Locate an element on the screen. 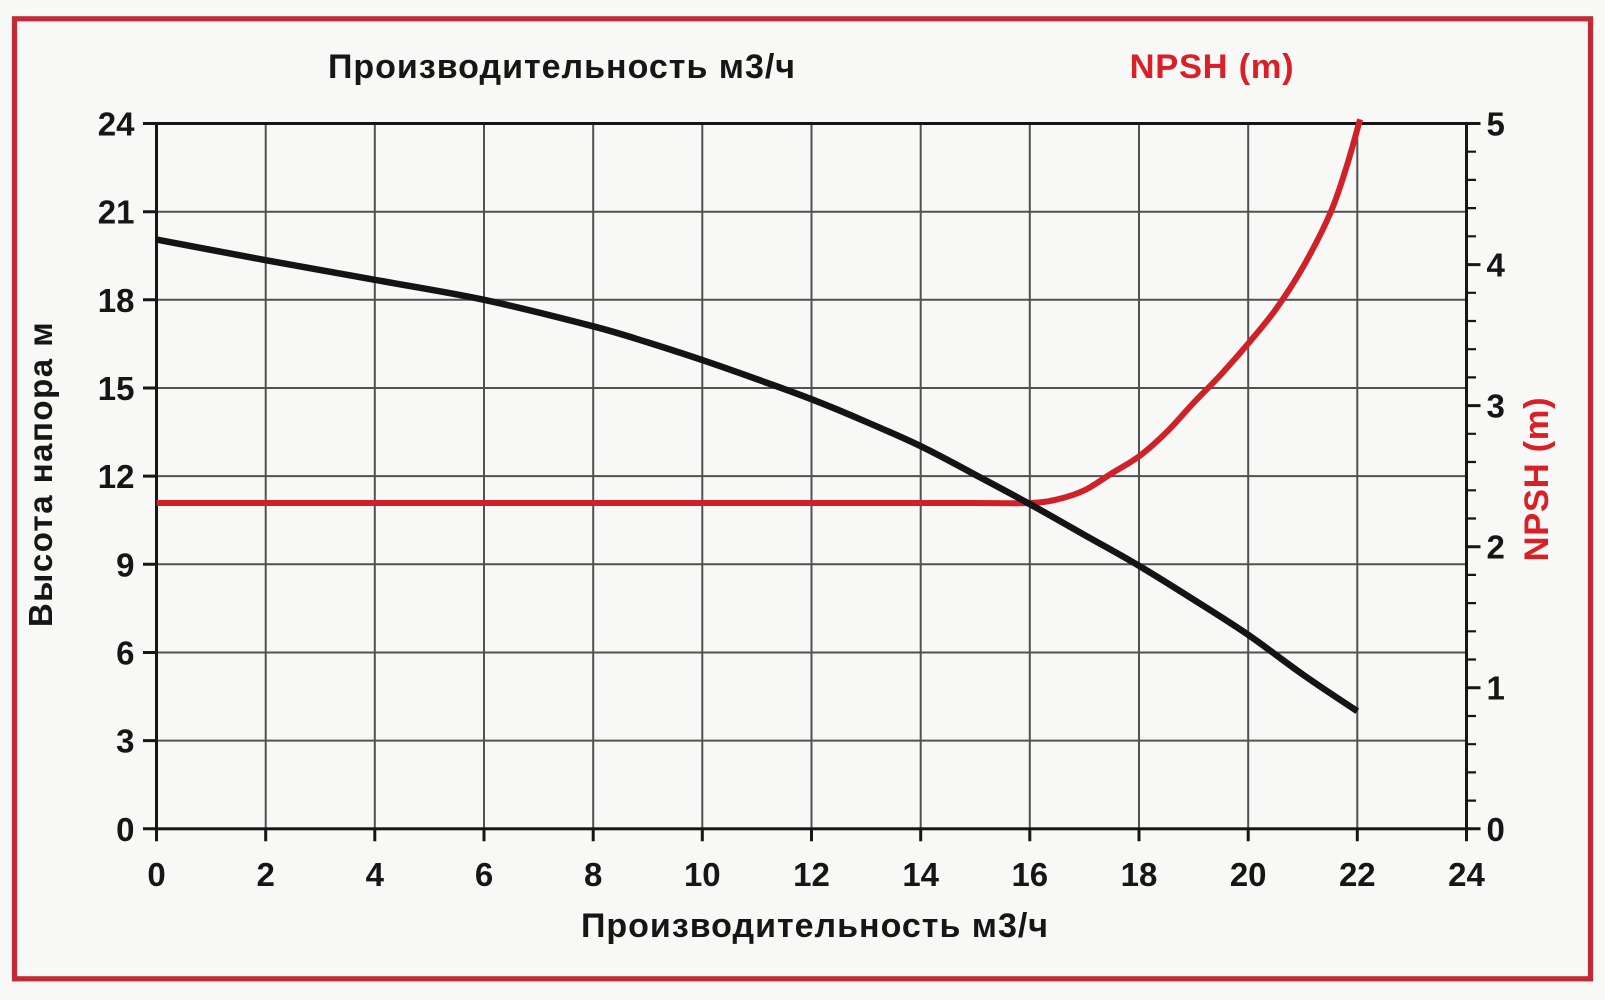 This screenshot has width=1605, height=1000. svg-text: 10 is located at coordinates (702, 874).